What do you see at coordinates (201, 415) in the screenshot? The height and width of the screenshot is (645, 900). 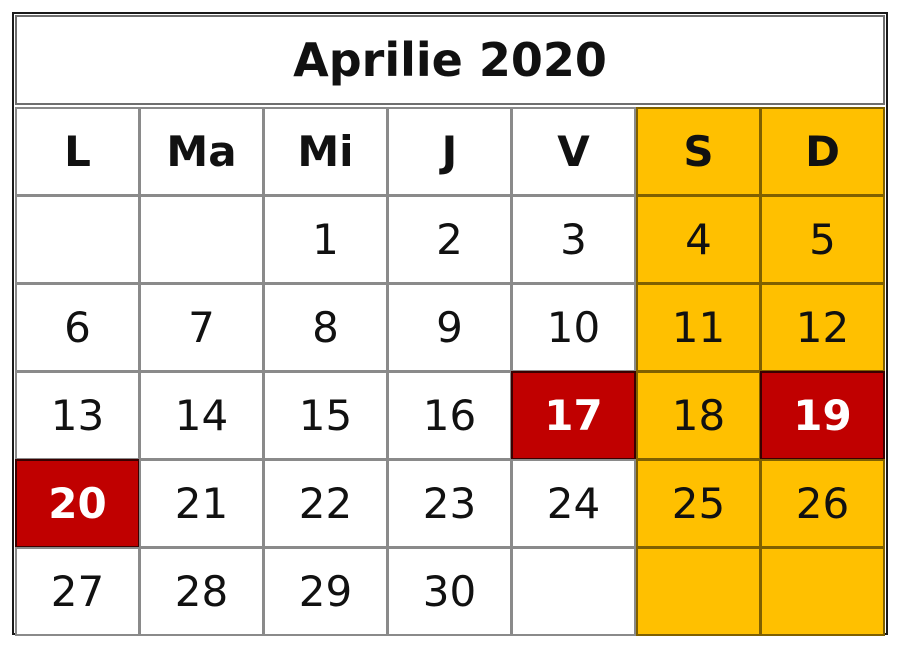 I see `day-cell-14: 14` at bounding box center [201, 415].